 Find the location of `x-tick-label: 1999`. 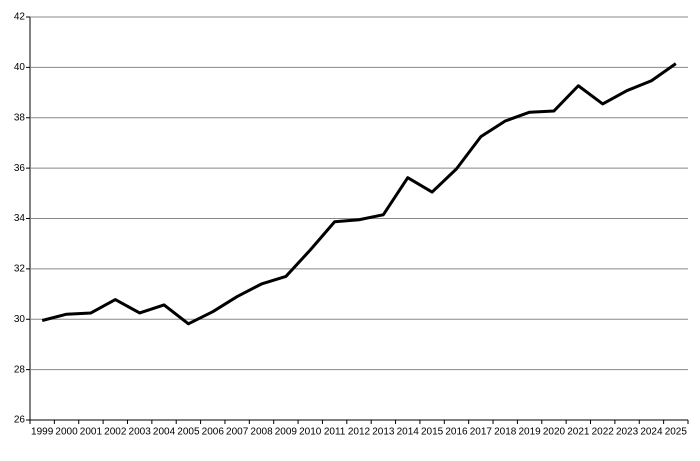

x-tick-label: 1999 is located at coordinates (42, 432).